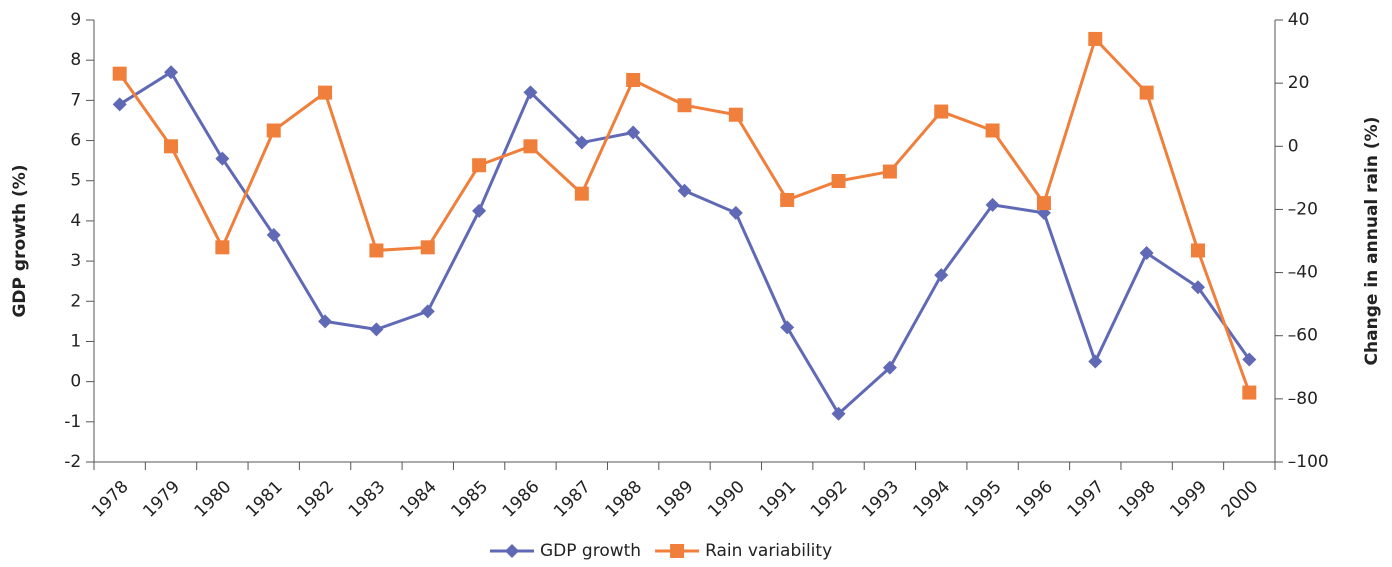  Describe the element at coordinates (1303, 399) in the screenshot. I see `y2-tick-label: –80` at that location.